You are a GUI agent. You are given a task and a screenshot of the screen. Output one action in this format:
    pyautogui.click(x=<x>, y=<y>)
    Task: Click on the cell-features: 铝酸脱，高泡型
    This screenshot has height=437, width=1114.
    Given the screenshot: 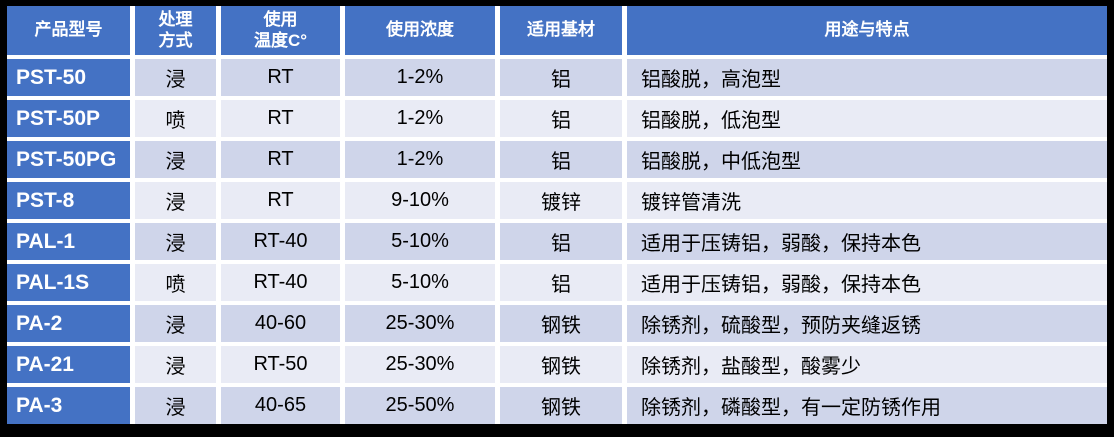 What is the action you would take?
    pyautogui.click(x=867, y=77)
    